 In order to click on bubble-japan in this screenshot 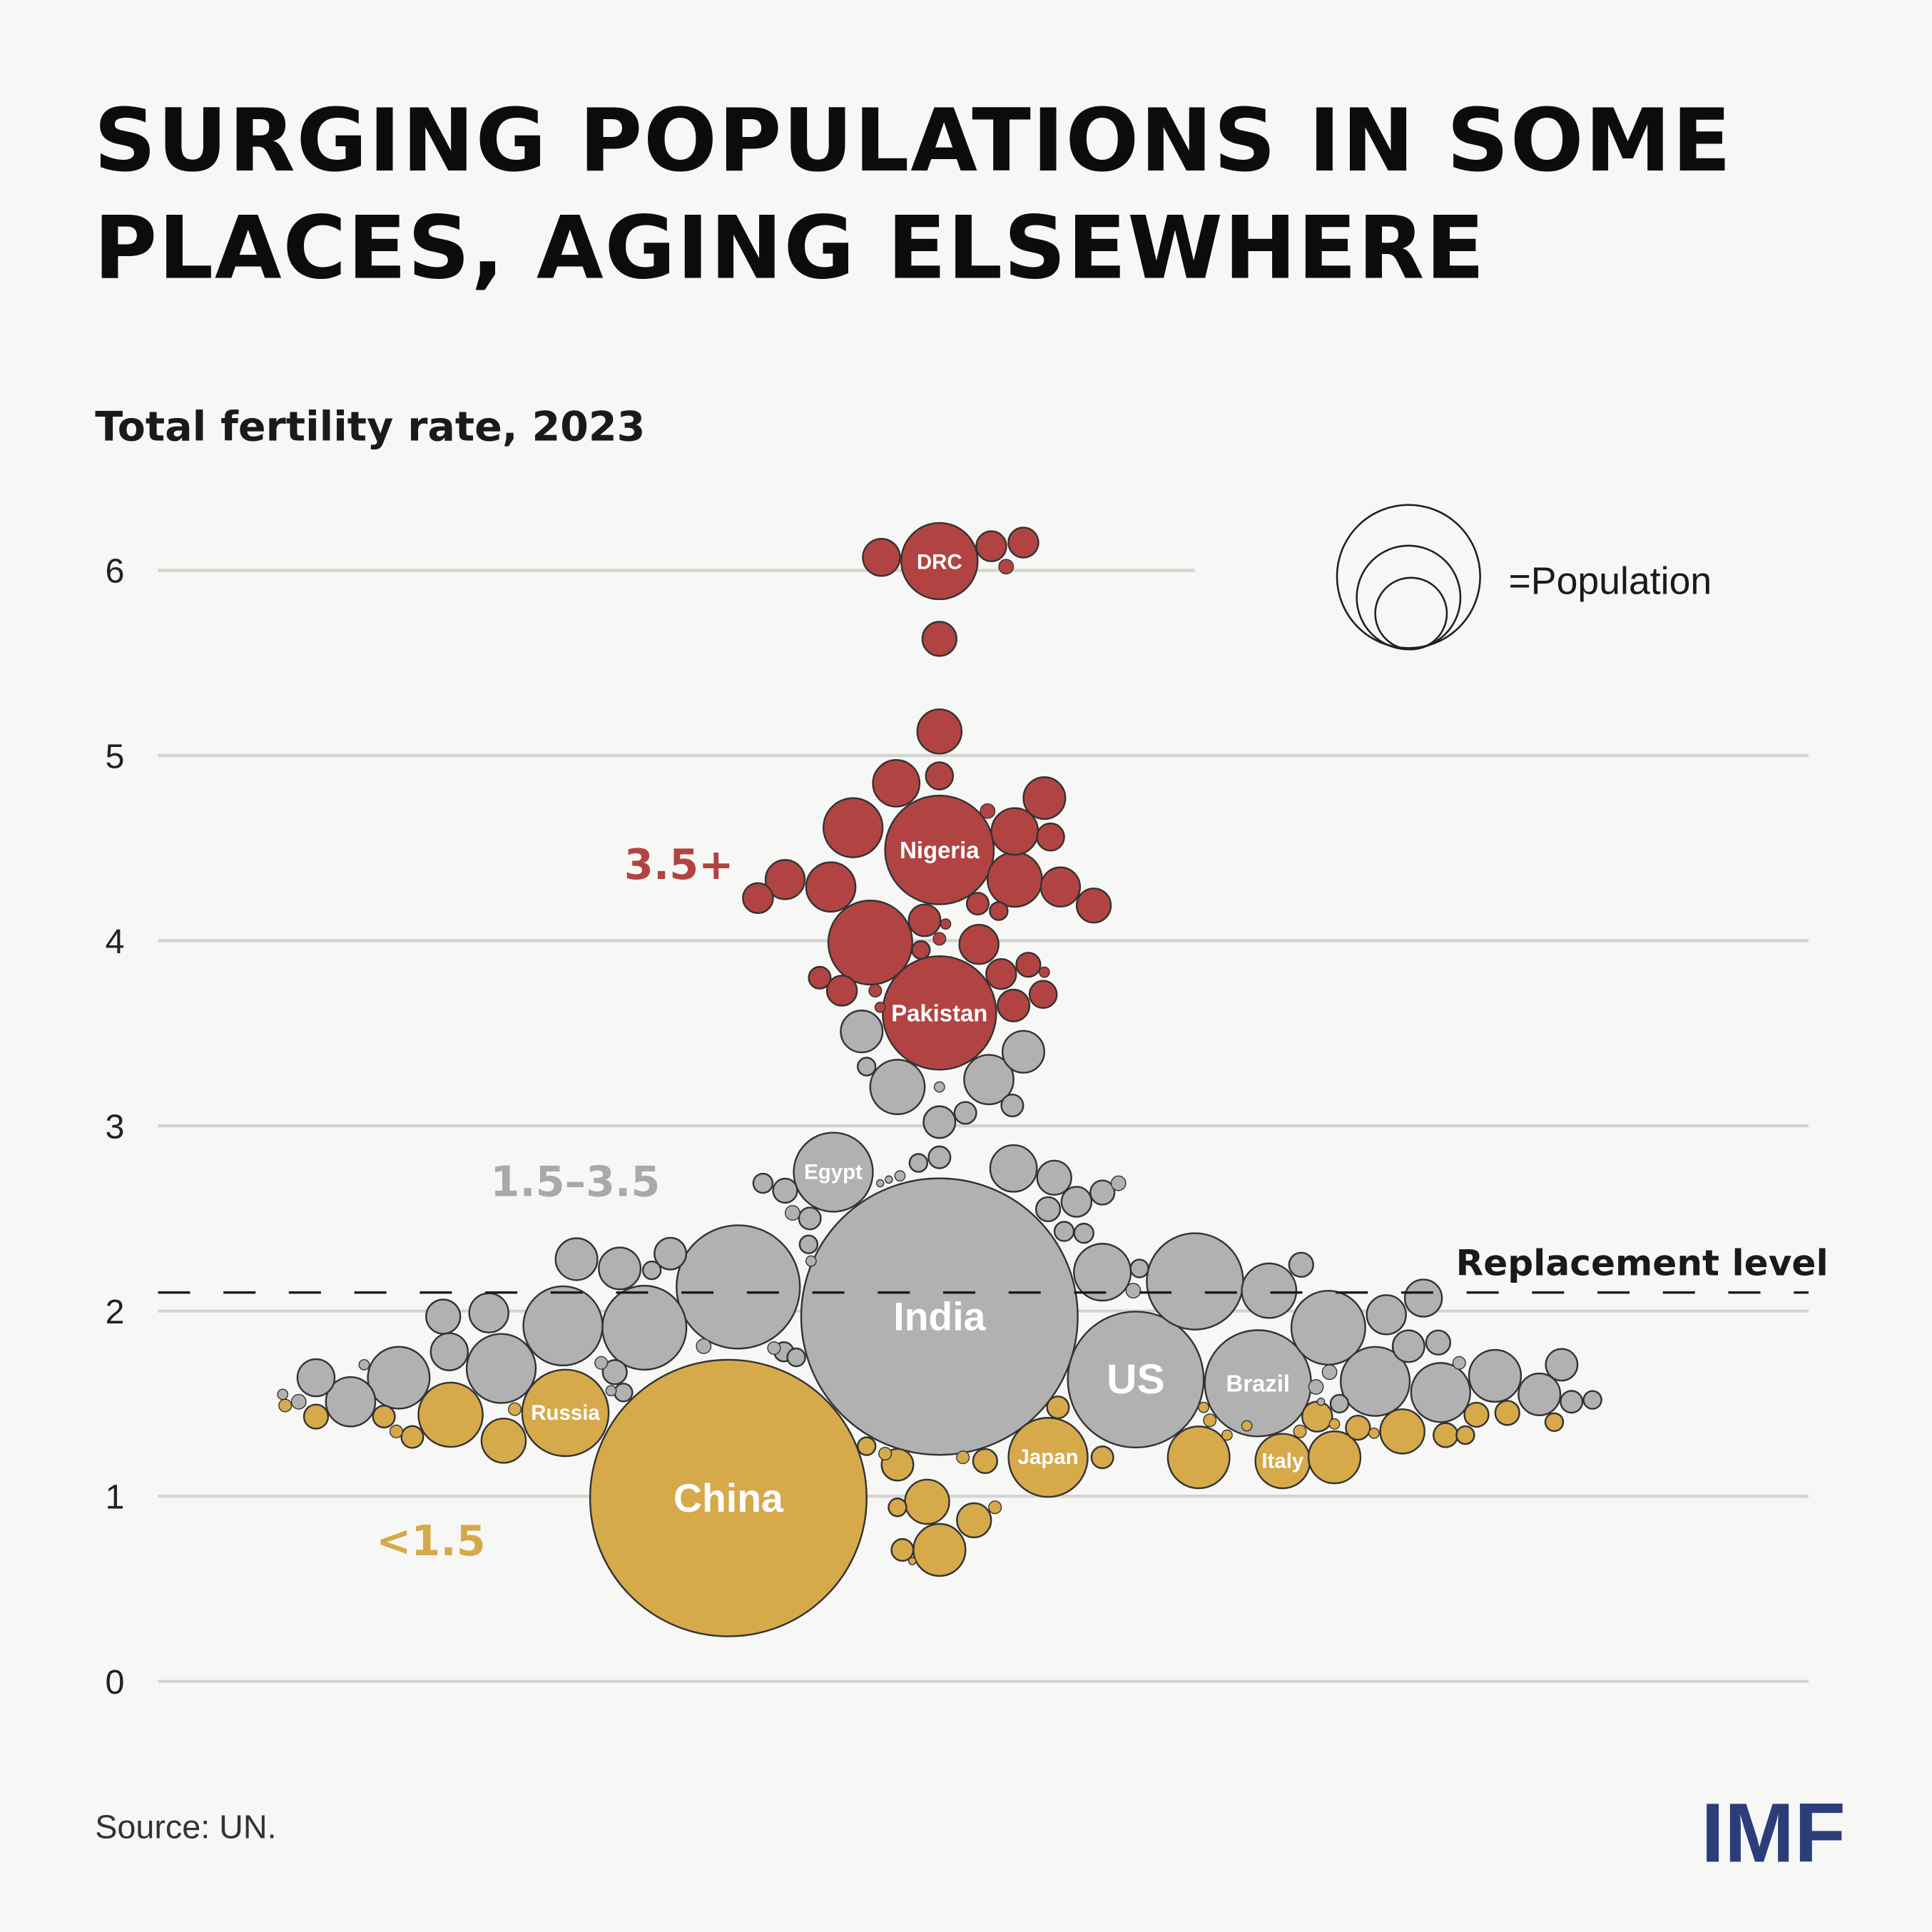, I will do `click(1048, 1457)`.